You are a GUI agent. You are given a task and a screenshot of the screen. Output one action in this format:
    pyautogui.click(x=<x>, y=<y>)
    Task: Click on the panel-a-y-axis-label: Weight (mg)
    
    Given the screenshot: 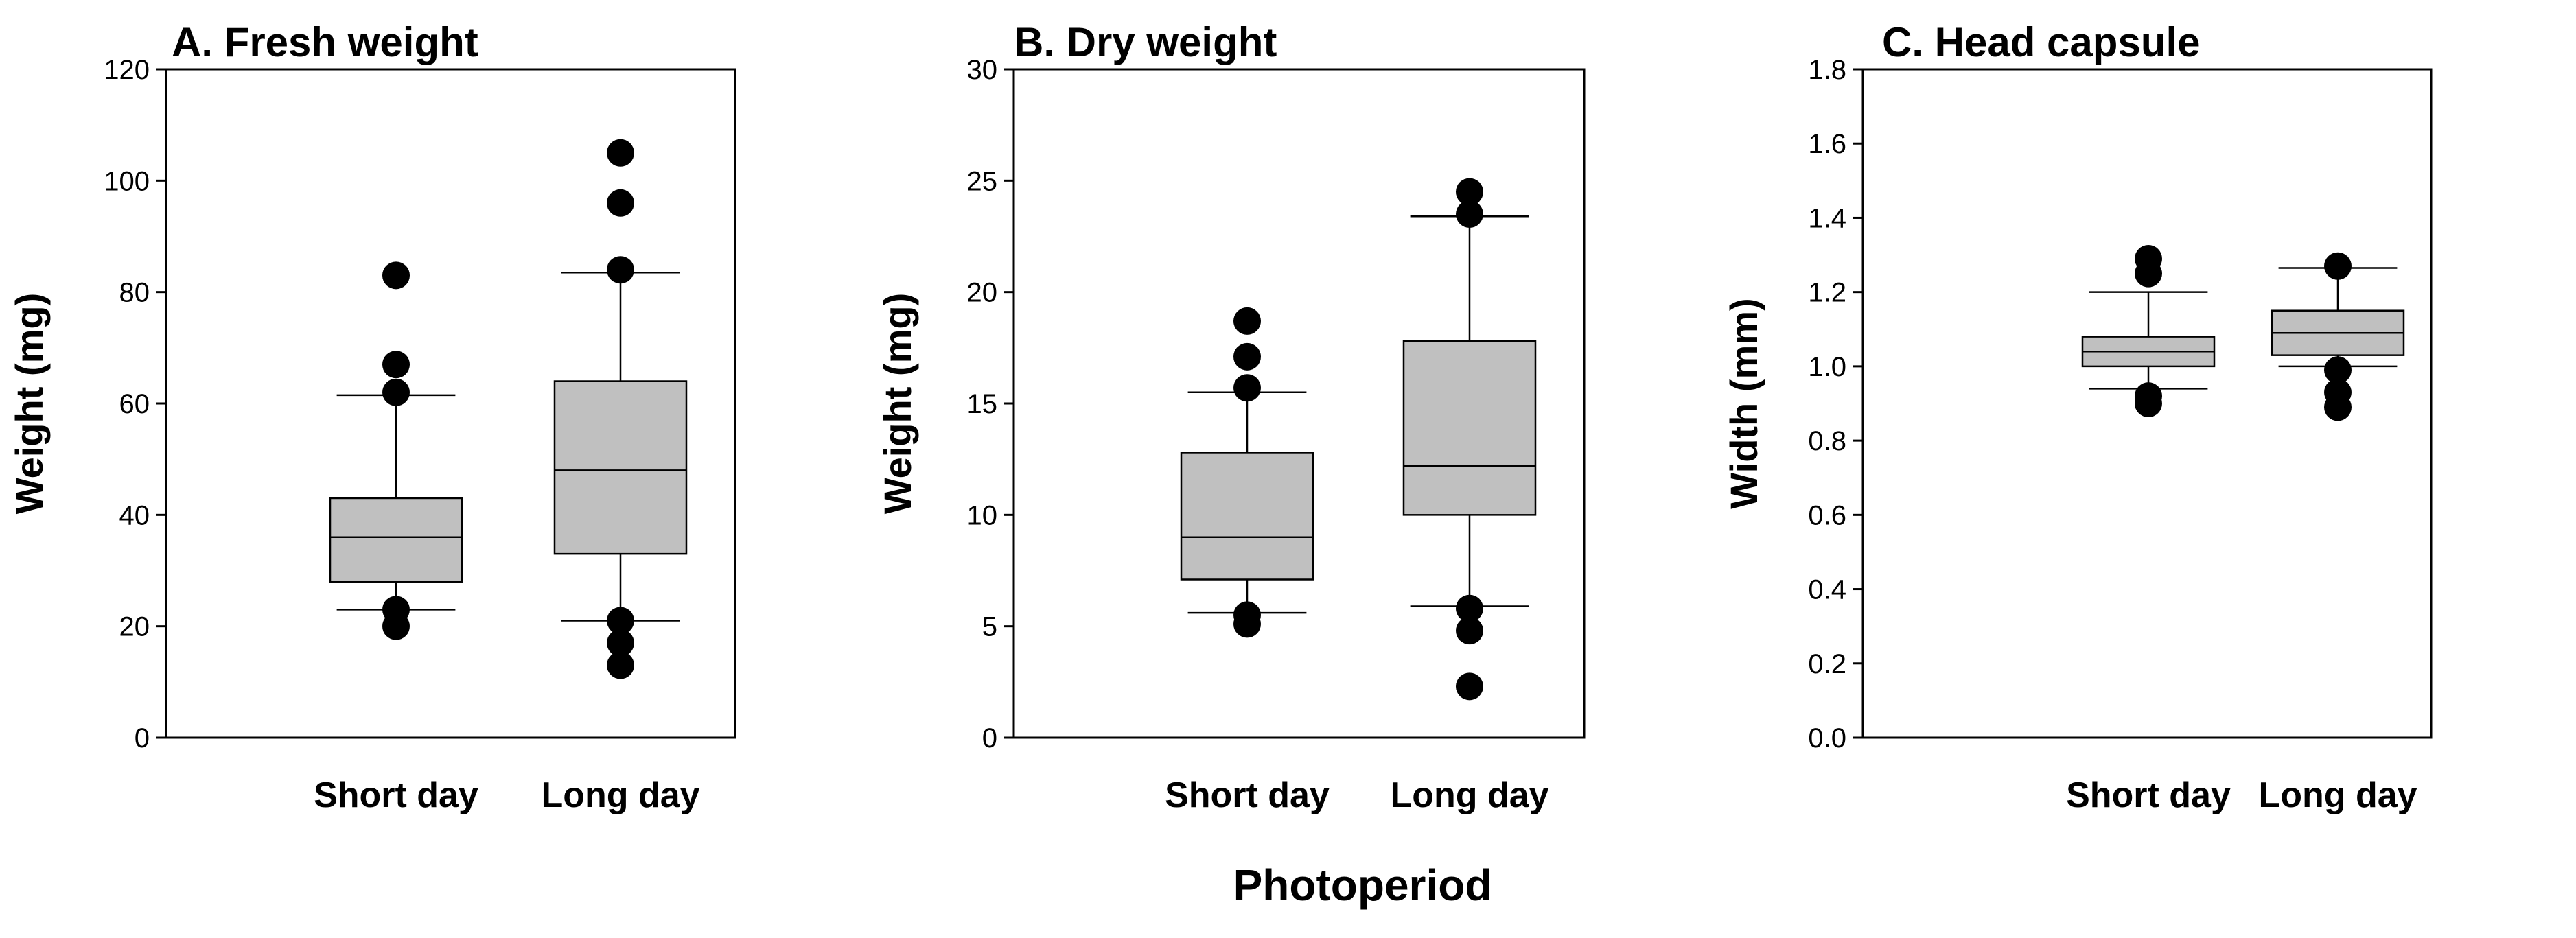 What is the action you would take?
    pyautogui.click(x=29, y=403)
    